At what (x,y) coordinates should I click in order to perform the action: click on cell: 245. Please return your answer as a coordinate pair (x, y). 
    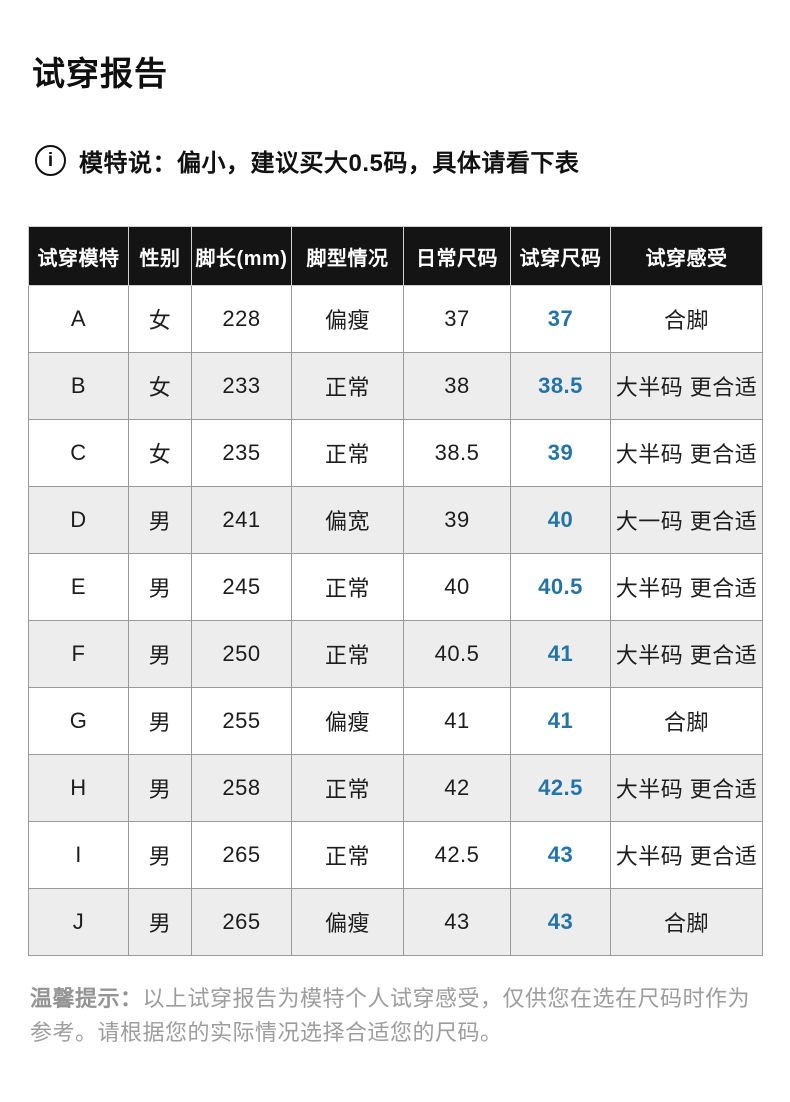
    Looking at the image, I should click on (241, 587).